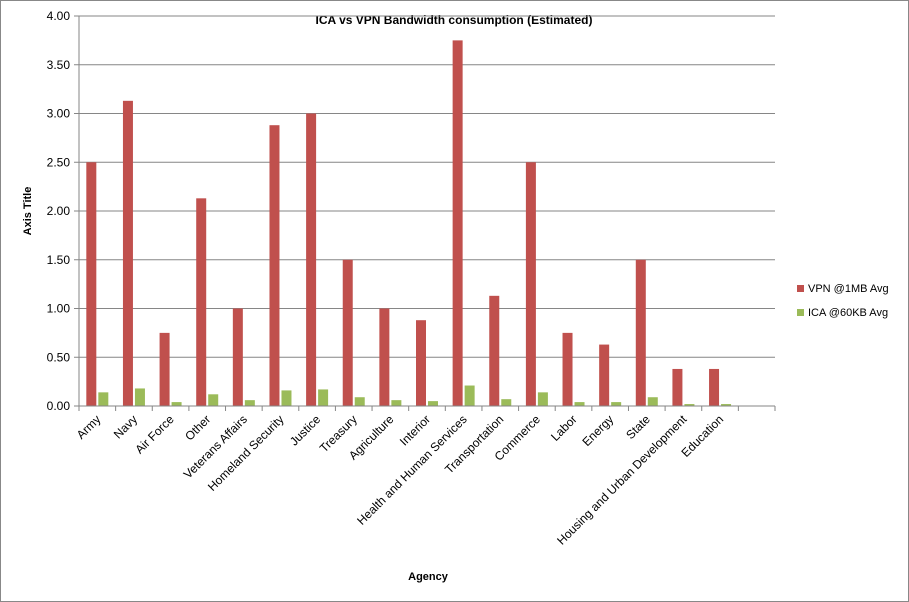 This screenshot has height=602, width=909. I want to click on x-tick-label: Veterans Affairs, so click(215, 446).